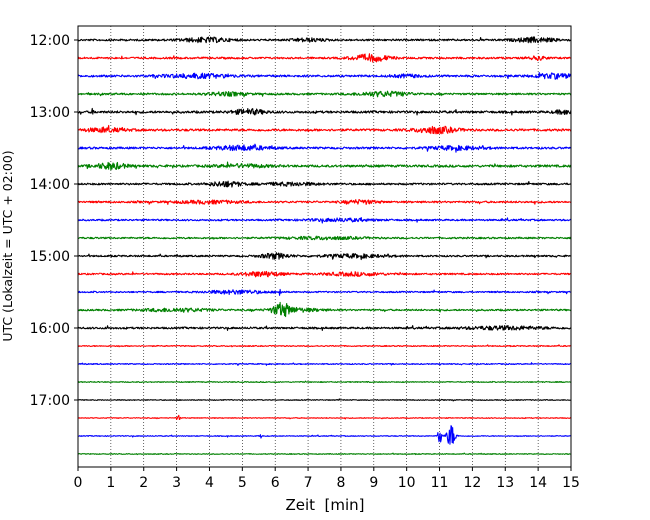  What do you see at coordinates (78, 483) in the screenshot?
I see `x-tick-label: 0` at bounding box center [78, 483].